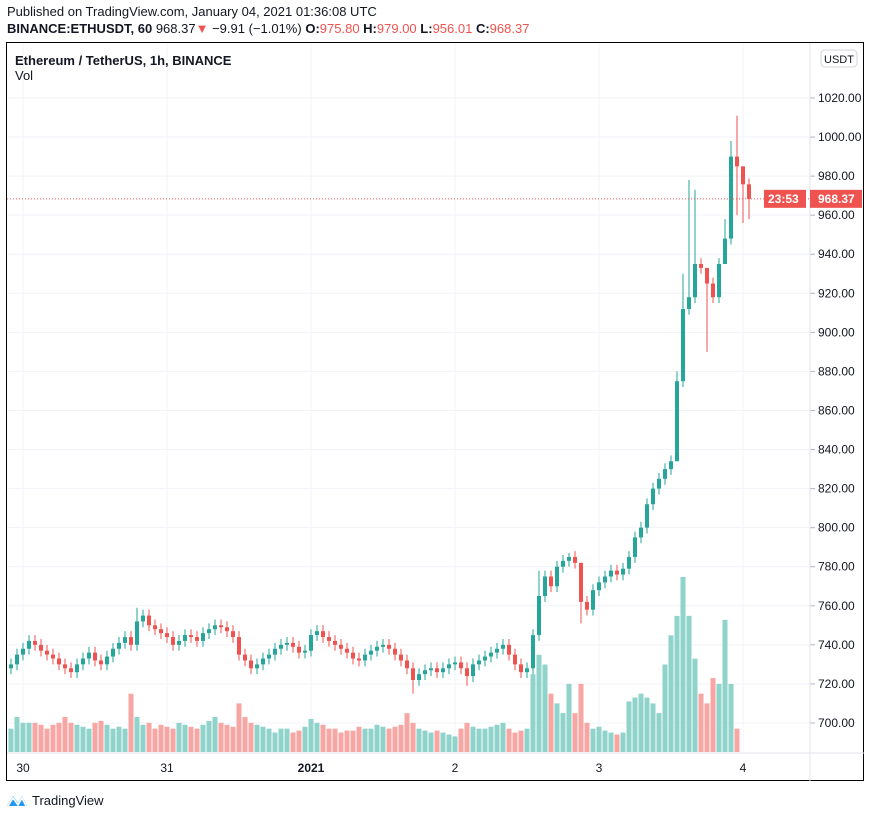 This screenshot has width=876, height=819. Describe the element at coordinates (370, 28) in the screenshot. I see `high-label: H:` at that location.